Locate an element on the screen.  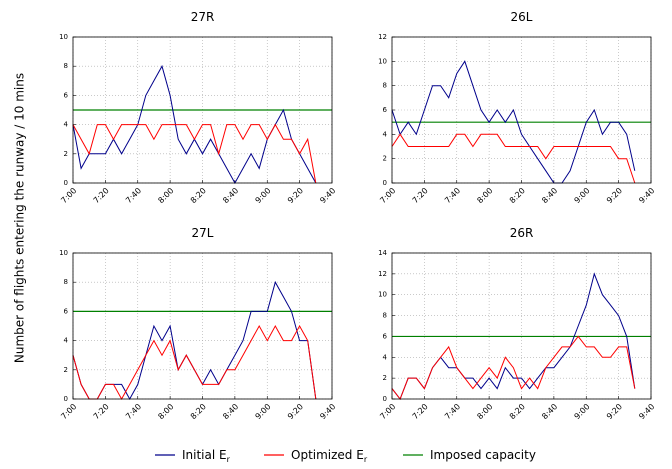
legend-text: Imposed capacity is located at coordinates (483, 455).